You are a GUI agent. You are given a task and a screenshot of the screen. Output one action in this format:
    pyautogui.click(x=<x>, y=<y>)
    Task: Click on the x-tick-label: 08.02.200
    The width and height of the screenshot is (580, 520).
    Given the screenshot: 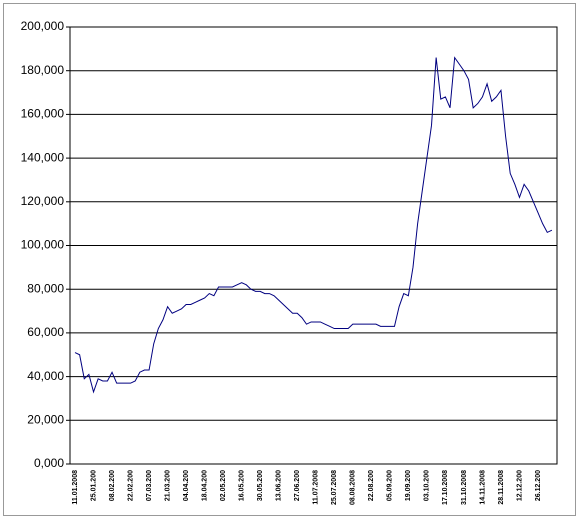 What is the action you would take?
    pyautogui.click(x=112, y=485)
    